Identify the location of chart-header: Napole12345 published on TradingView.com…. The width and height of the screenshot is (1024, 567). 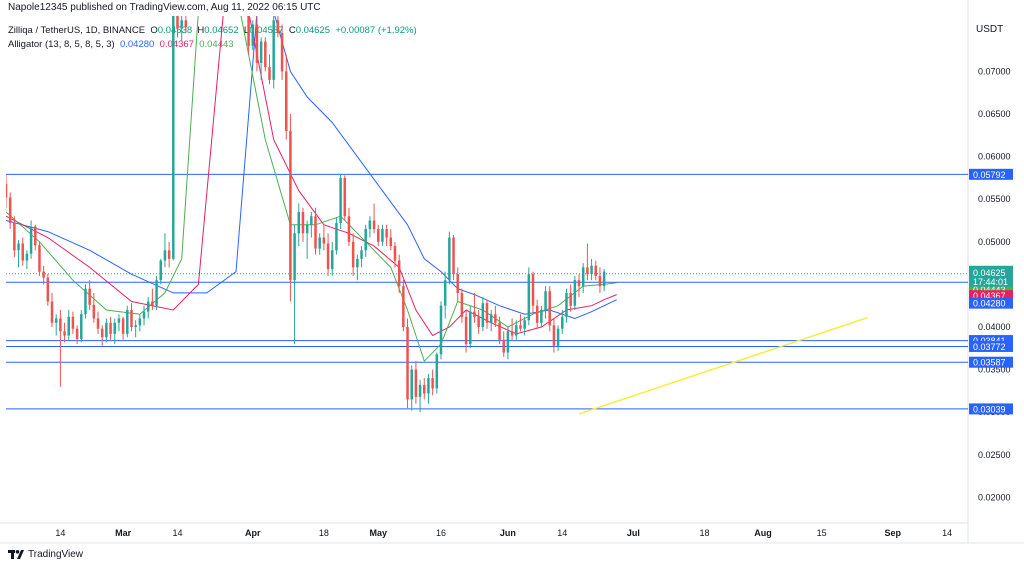
(512, 7).